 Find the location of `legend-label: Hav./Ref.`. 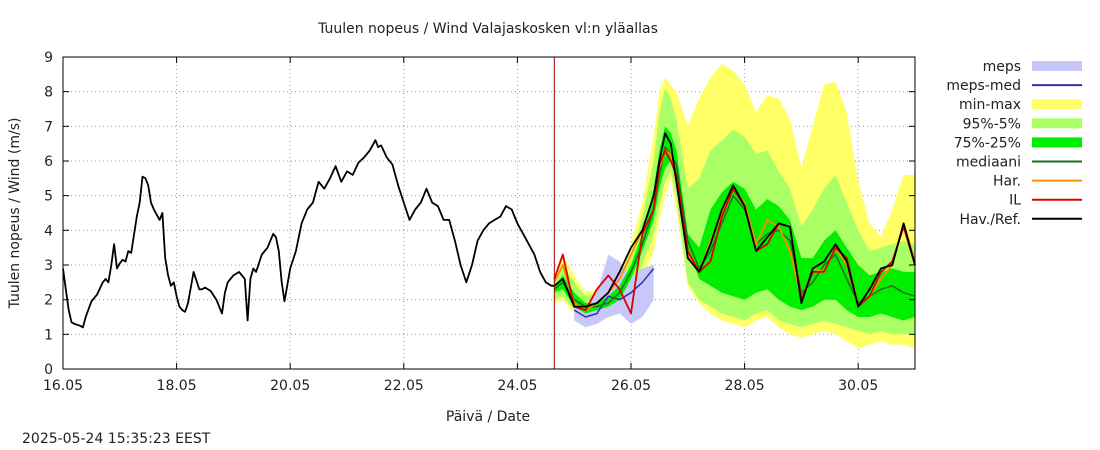

legend-label: Hav./Ref. is located at coordinates (990, 220).